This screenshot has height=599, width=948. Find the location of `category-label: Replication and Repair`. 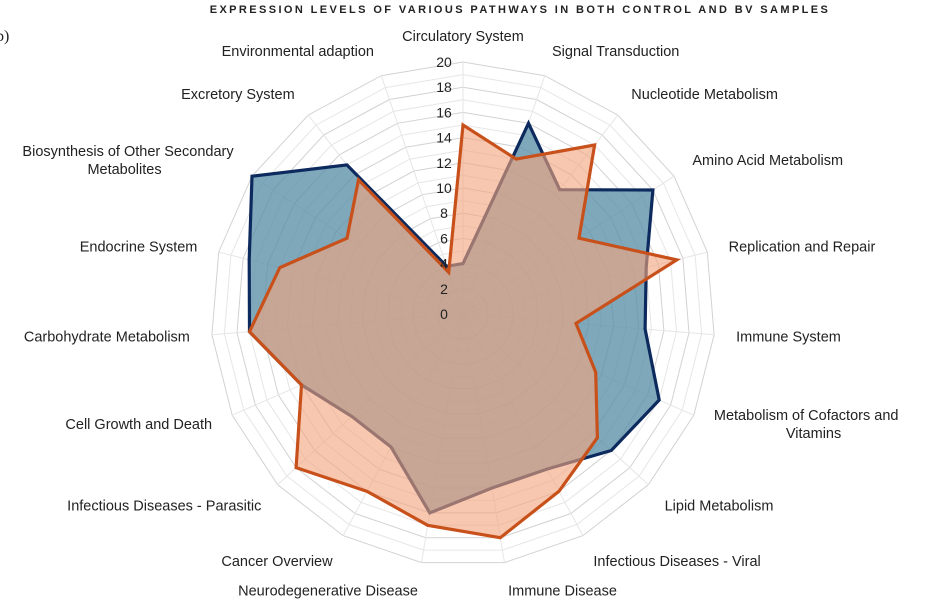

category-label: Replication and Repair is located at coordinates (802, 248).